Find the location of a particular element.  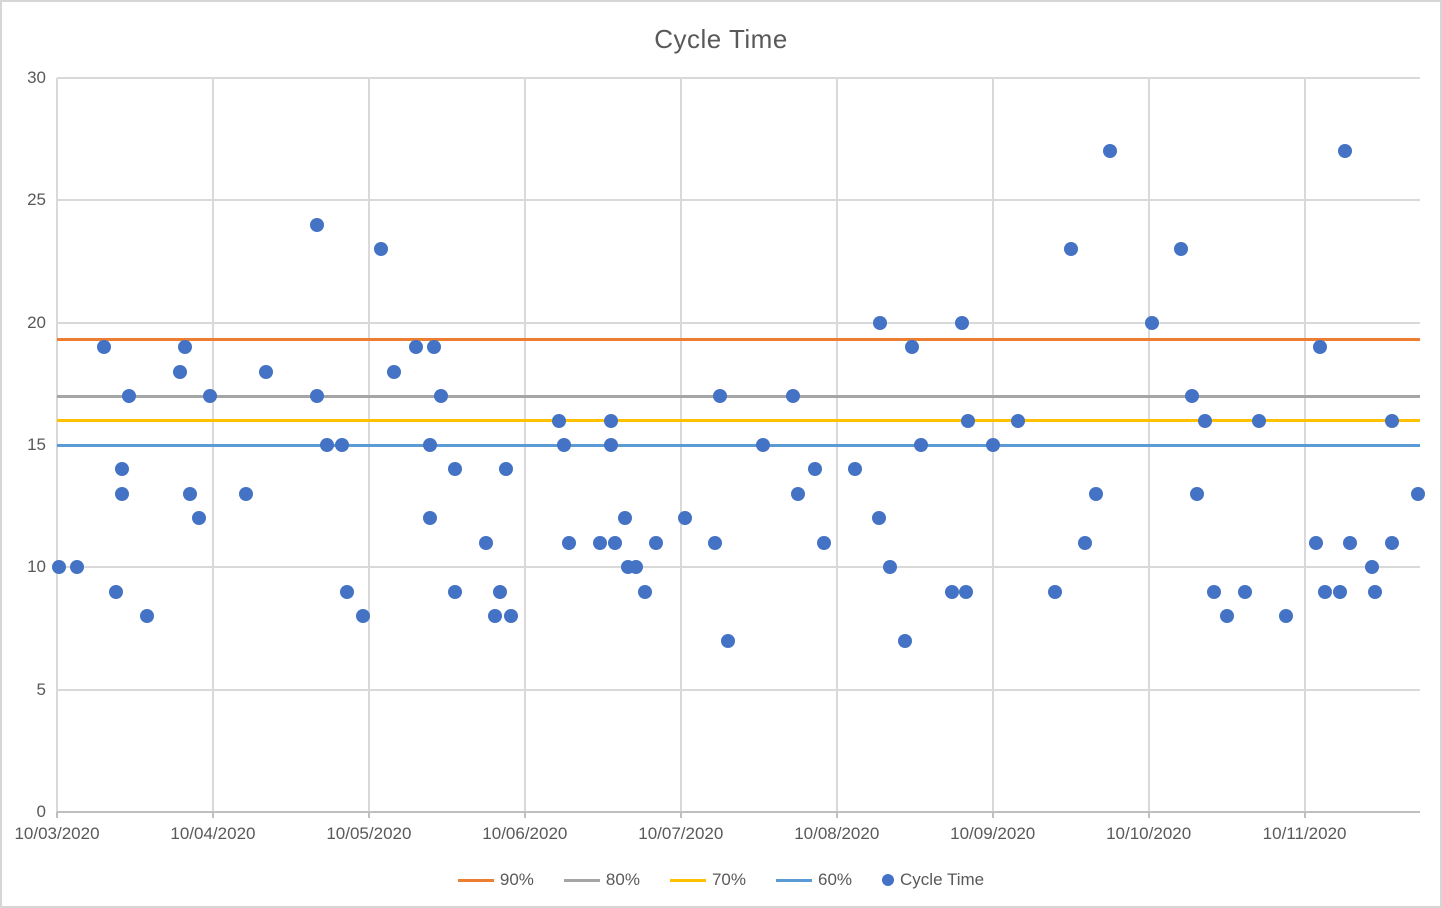

legend-item-70-: 70% is located at coordinates (707, 880).